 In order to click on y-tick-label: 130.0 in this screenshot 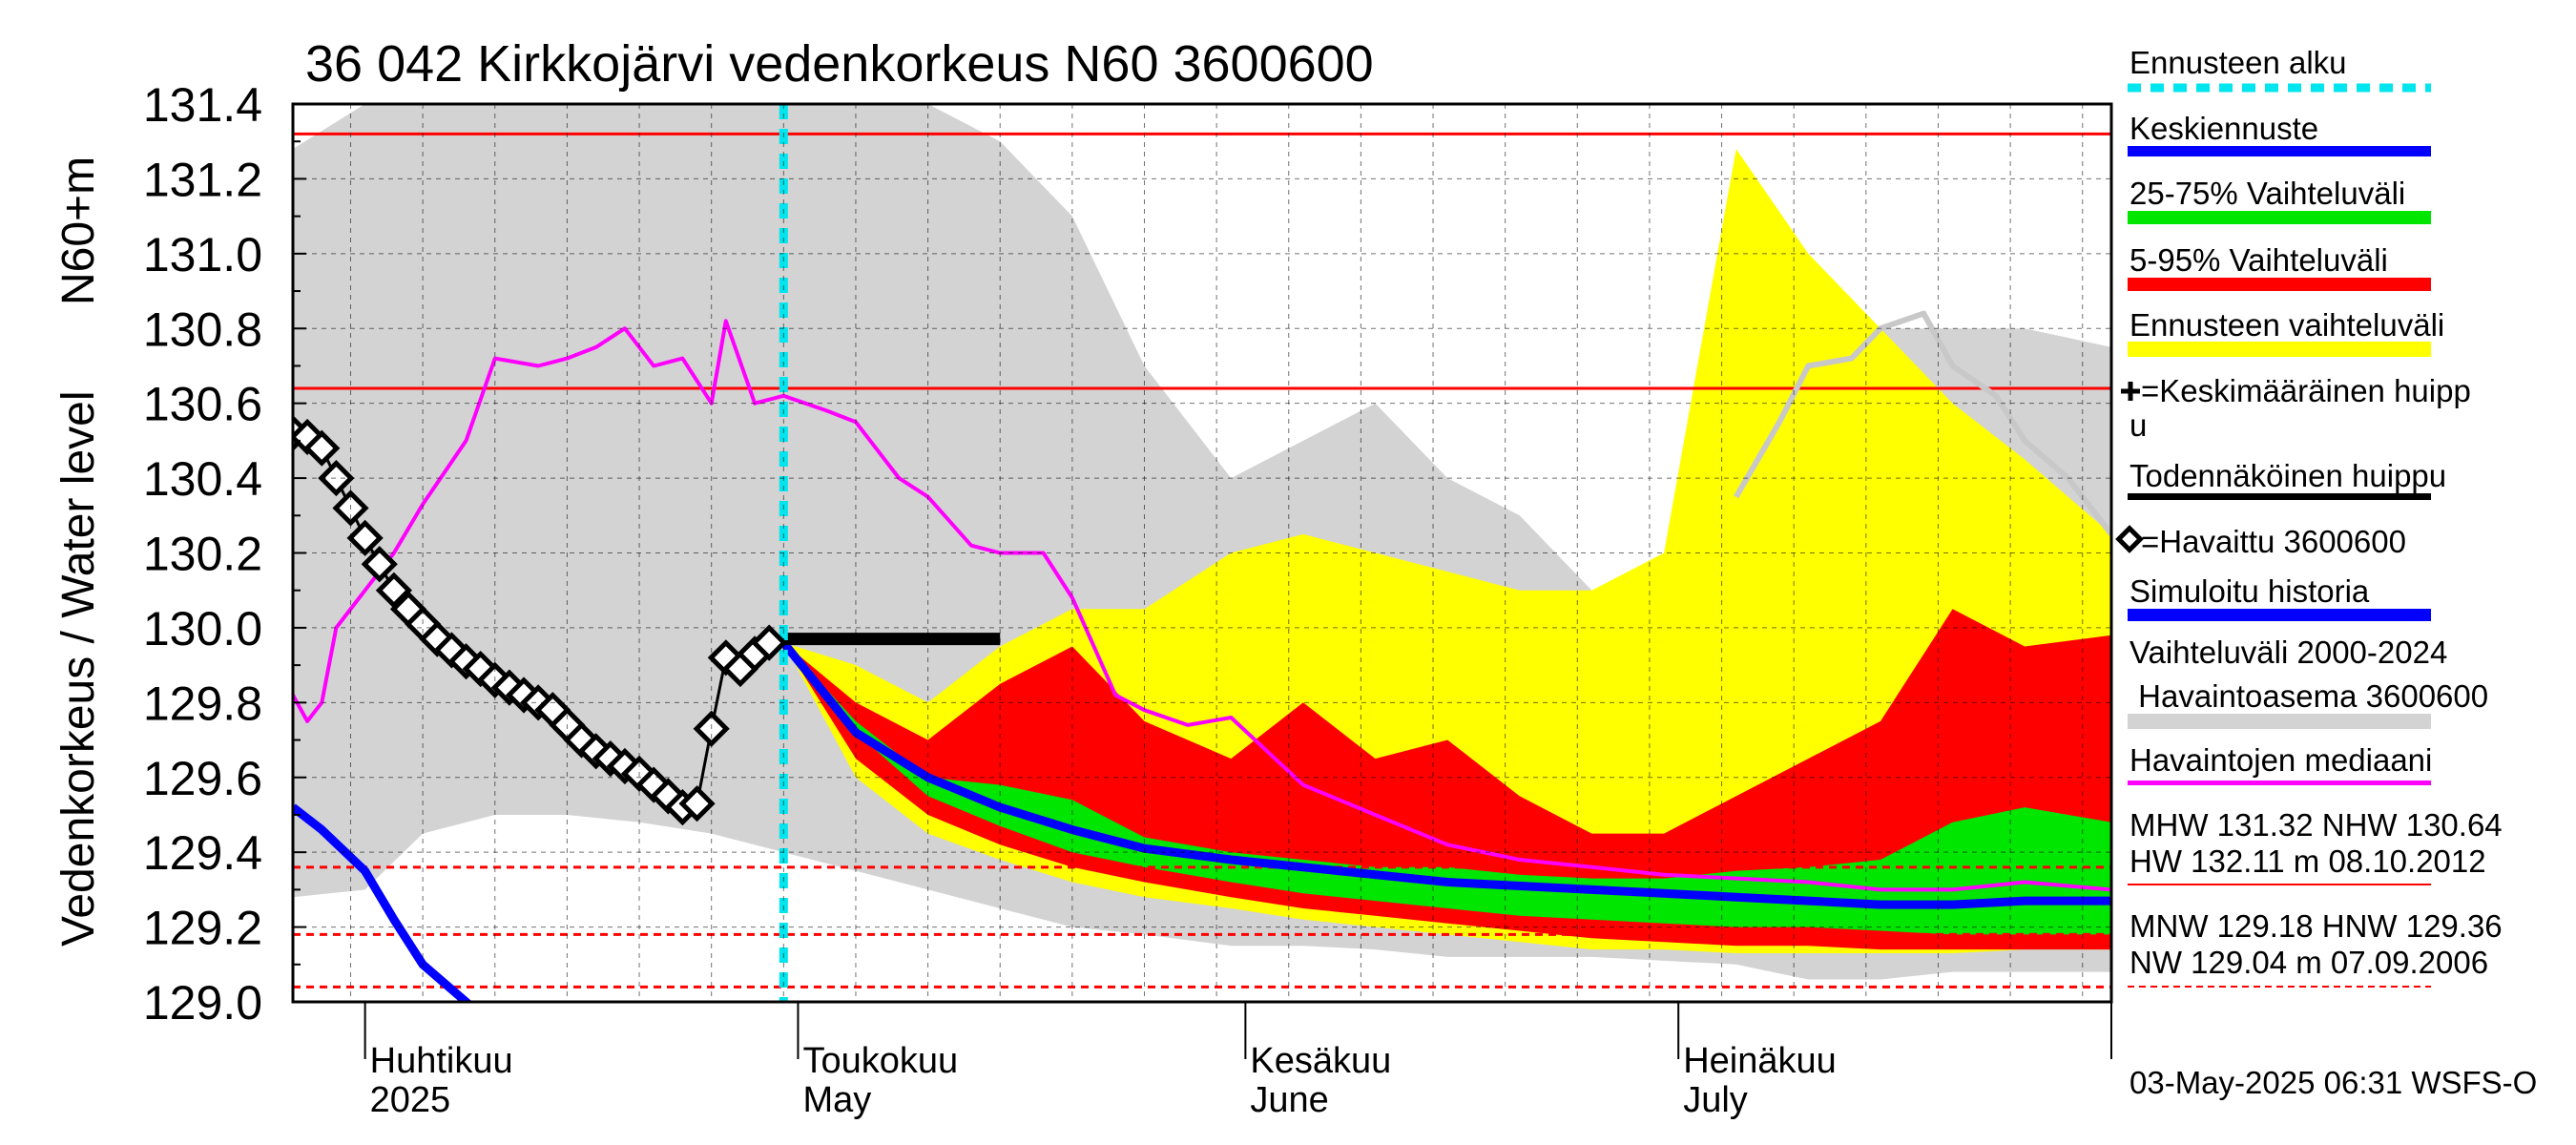, I will do `click(202, 629)`.